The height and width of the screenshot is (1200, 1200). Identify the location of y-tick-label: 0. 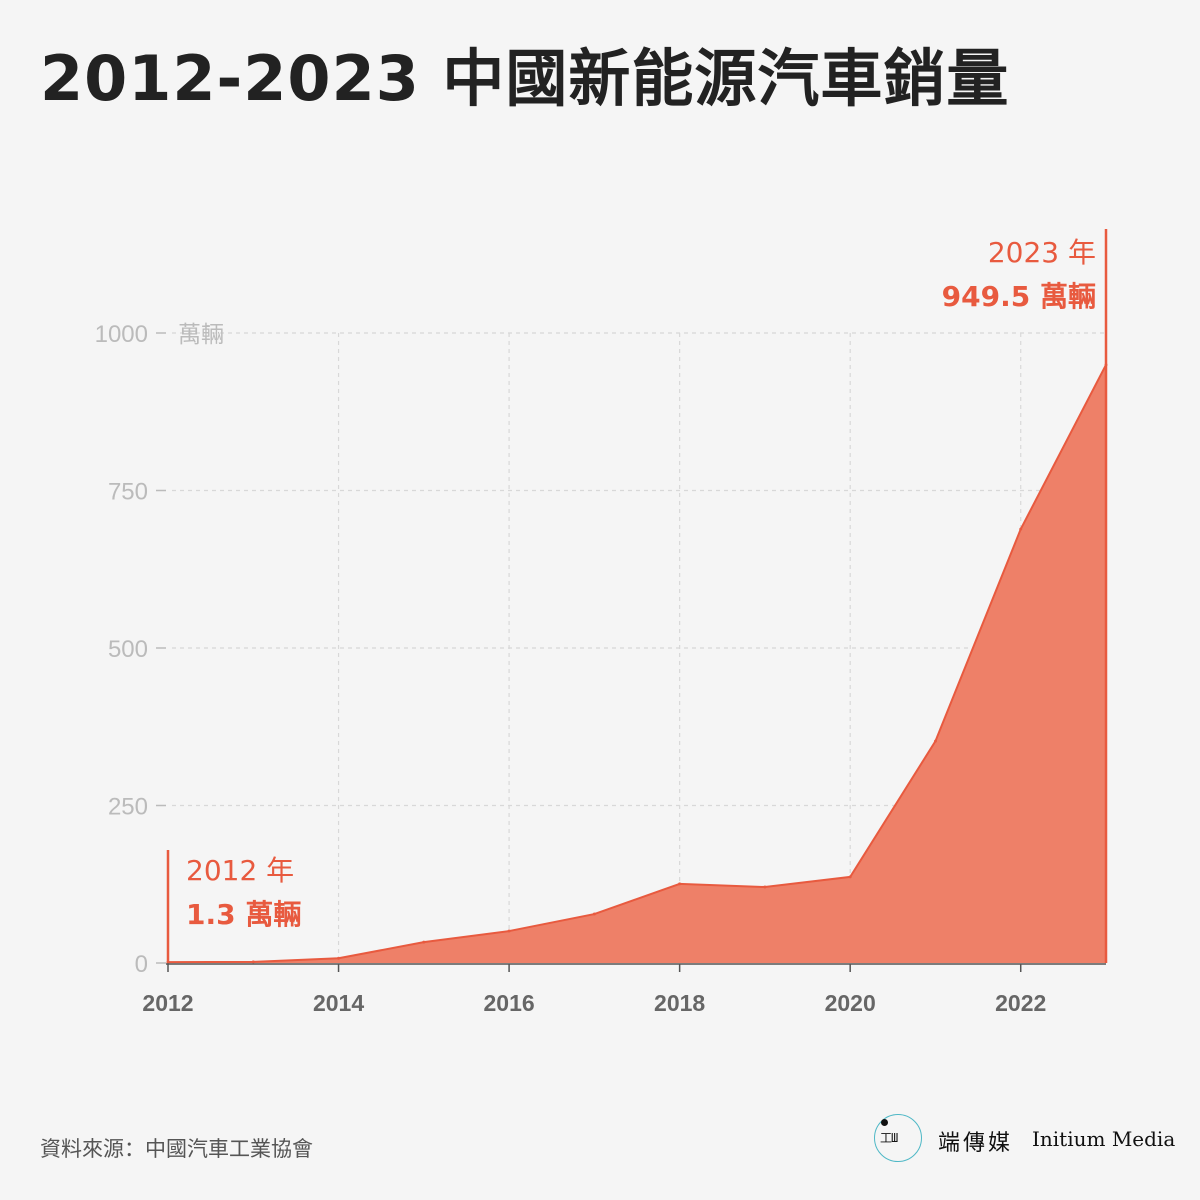
(141, 964).